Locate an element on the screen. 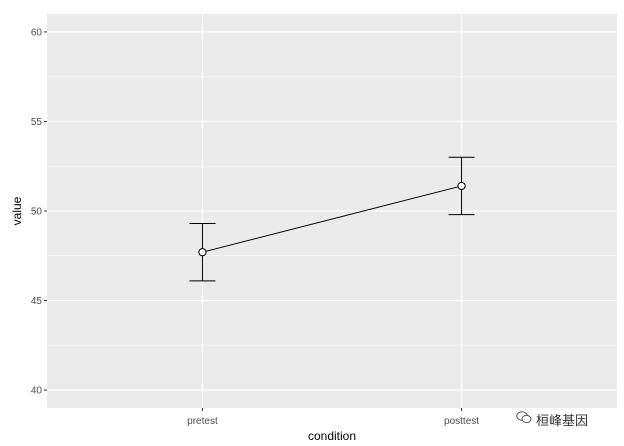 Image resolution: width=624 pixels, height=446 pixels. y-tick-label: 45 is located at coordinates (37, 301).